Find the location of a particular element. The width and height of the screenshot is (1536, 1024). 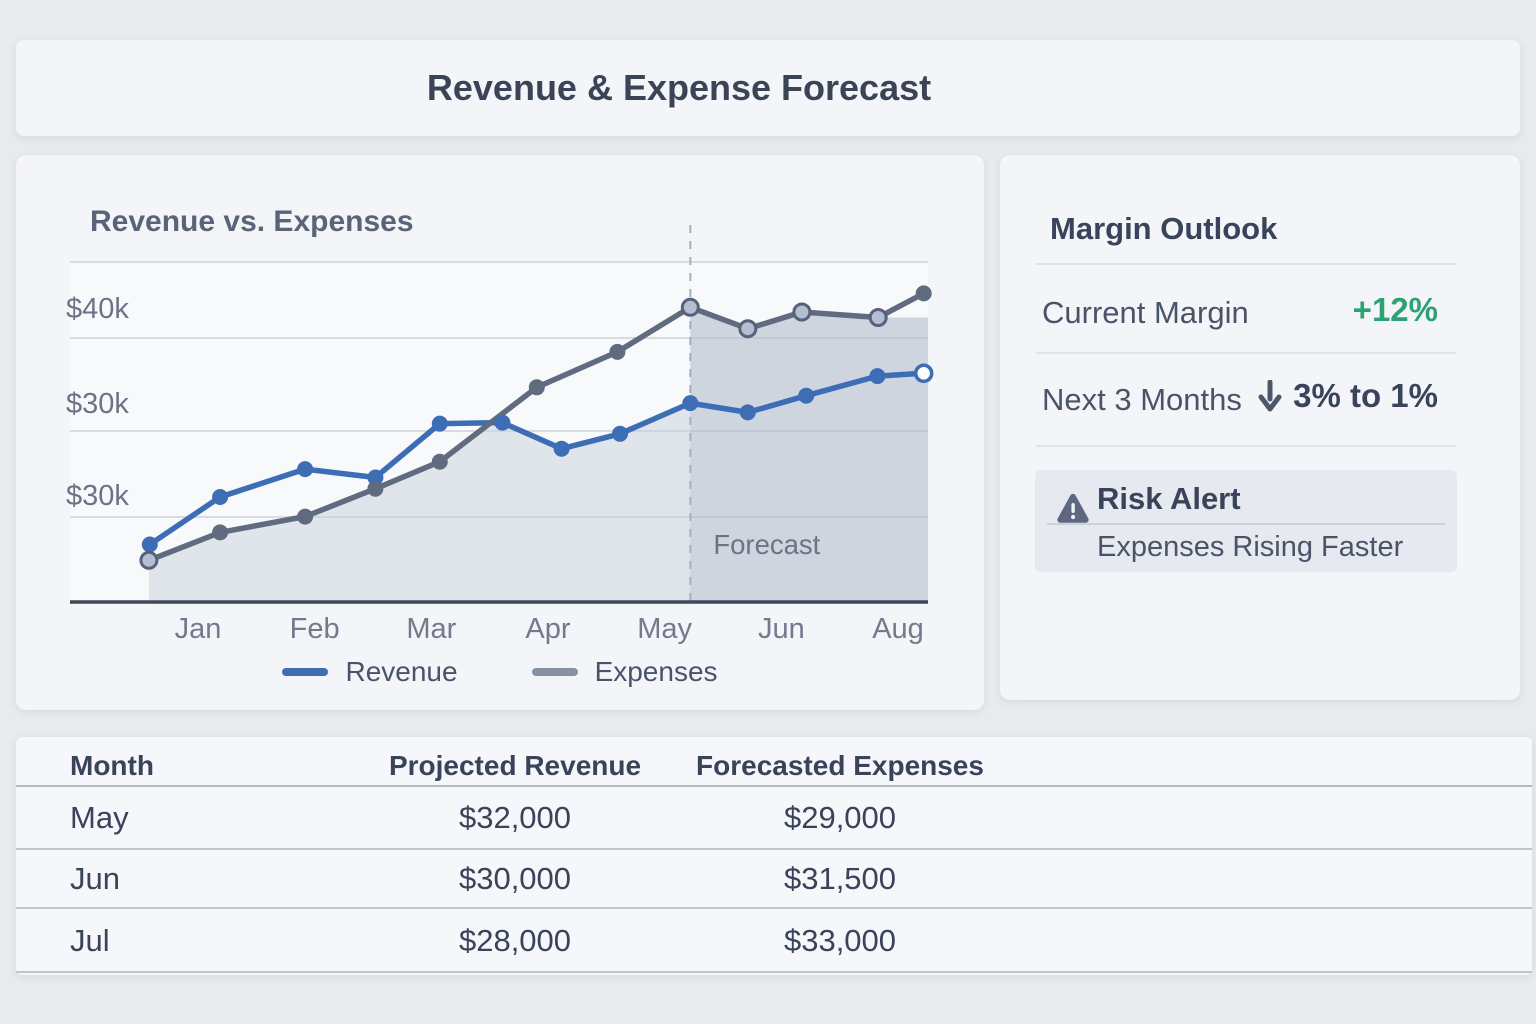

x-tick-label: May is located at coordinates (664, 629).